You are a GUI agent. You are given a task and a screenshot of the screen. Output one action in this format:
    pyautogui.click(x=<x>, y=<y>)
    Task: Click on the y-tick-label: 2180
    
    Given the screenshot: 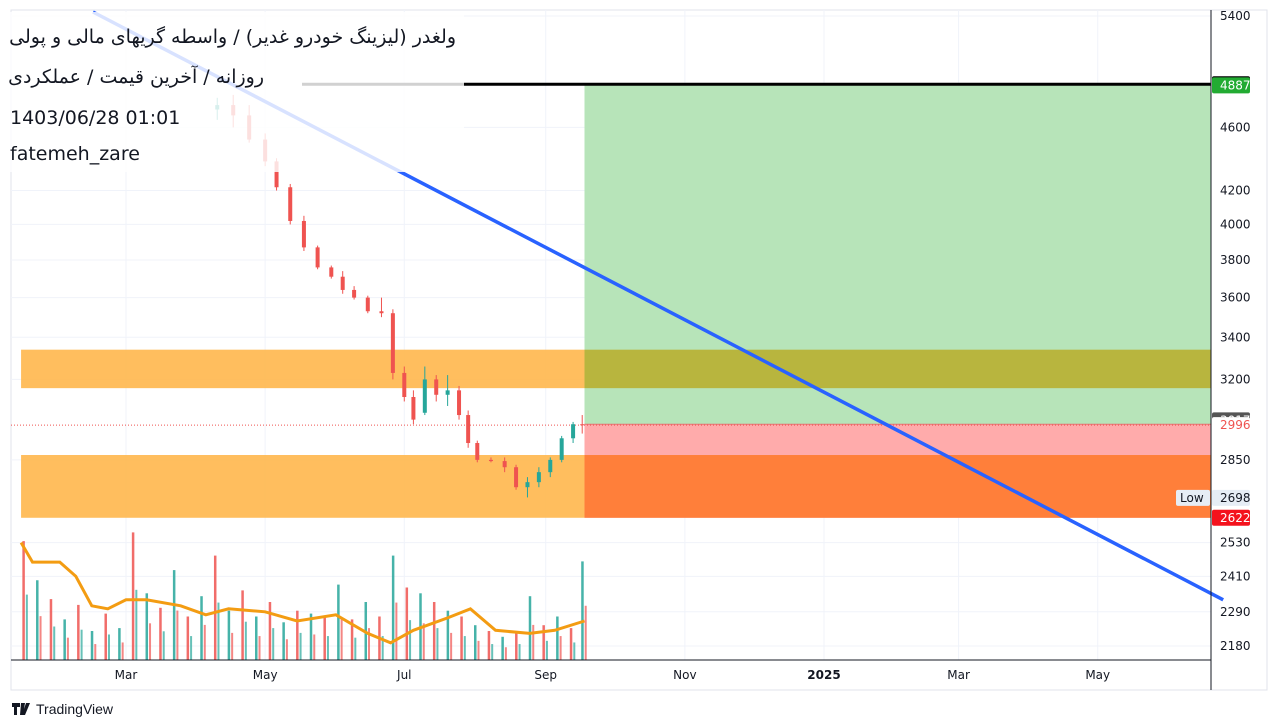 What is the action you would take?
    pyautogui.click(x=1235, y=646)
    